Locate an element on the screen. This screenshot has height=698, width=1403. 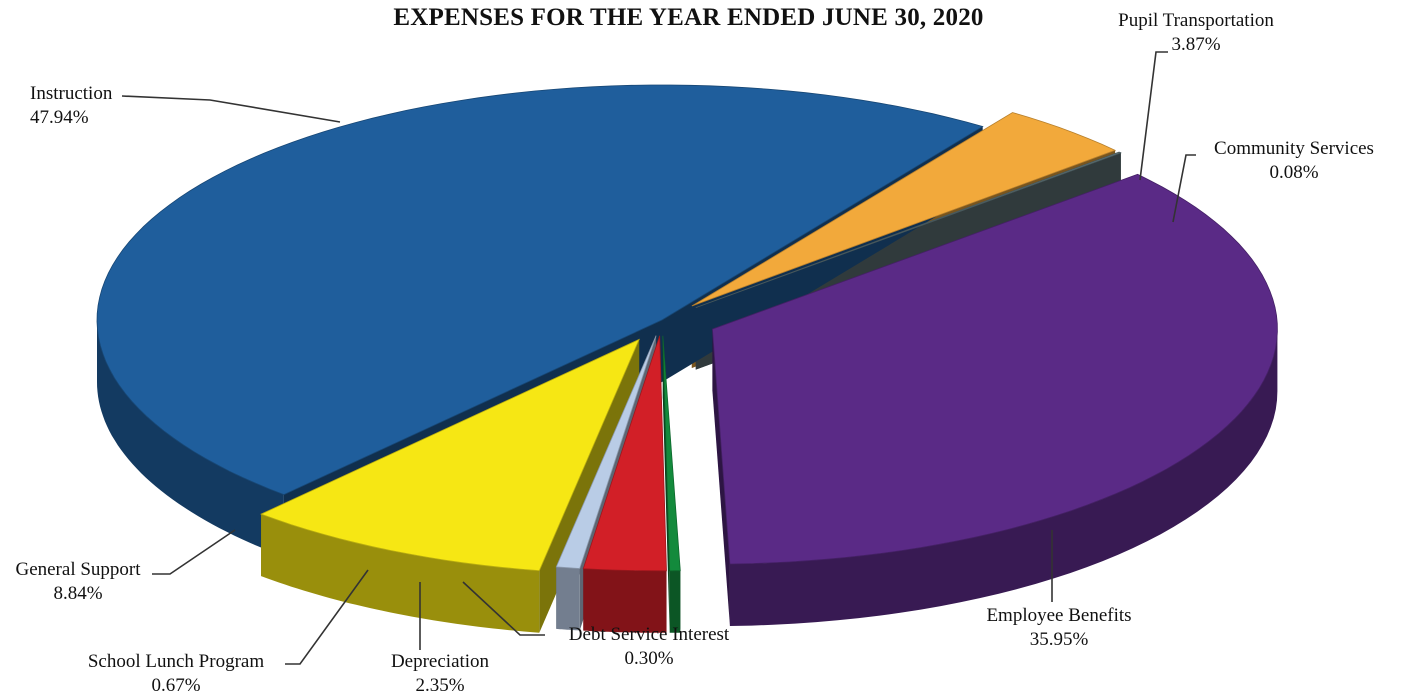
slice-percent: 8.84% is located at coordinates (78, 593).